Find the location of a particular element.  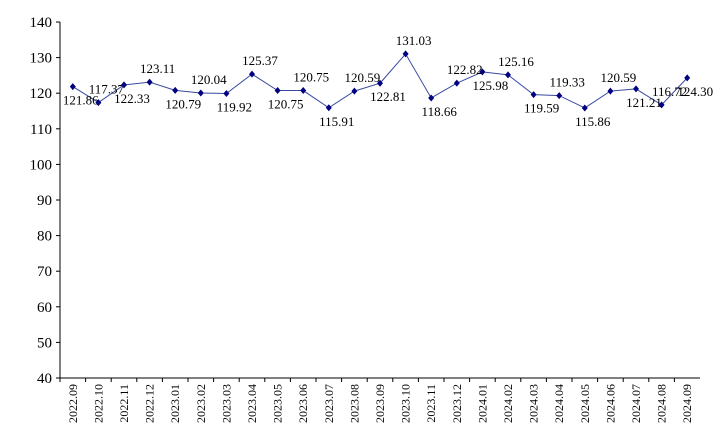

x-tick-label: 2023.06 is located at coordinates (303, 403).